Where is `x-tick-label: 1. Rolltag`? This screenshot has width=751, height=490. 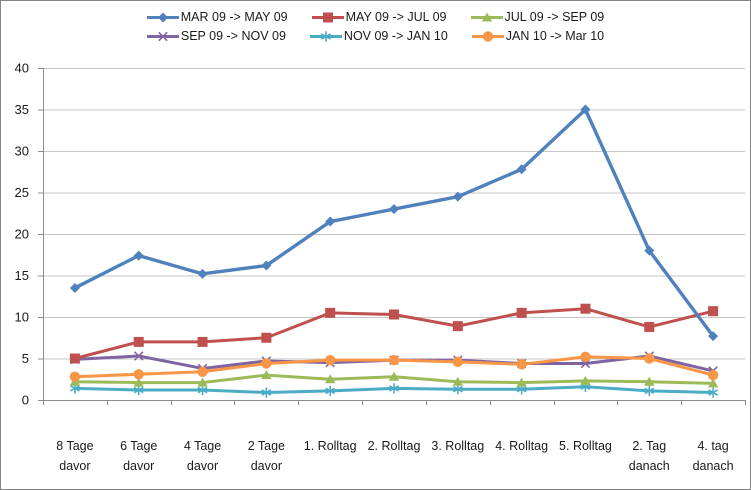 x-tick-label: 1. Rolltag is located at coordinates (330, 446).